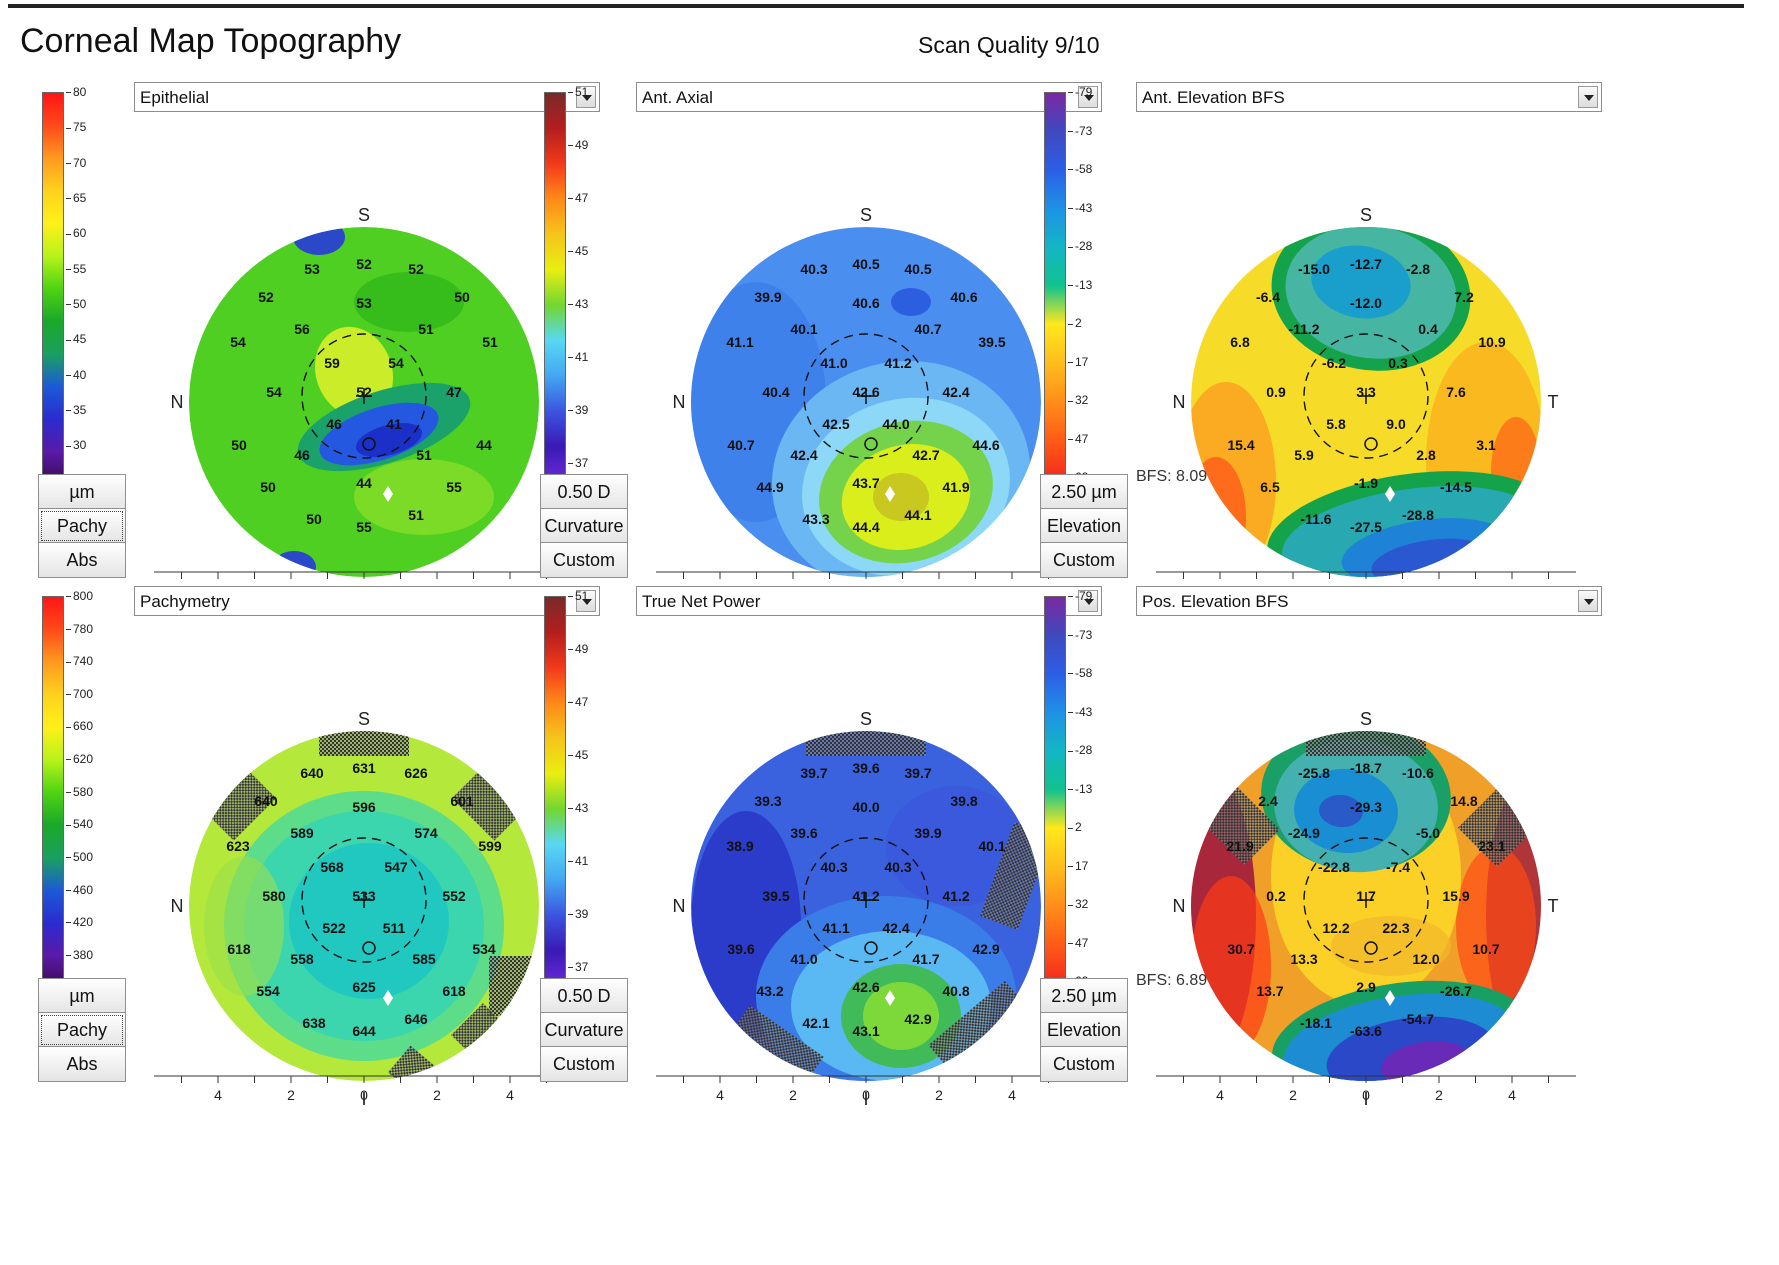  What do you see at coordinates (424, 959) in the screenshot?
I see `map-value-label: 585` at bounding box center [424, 959].